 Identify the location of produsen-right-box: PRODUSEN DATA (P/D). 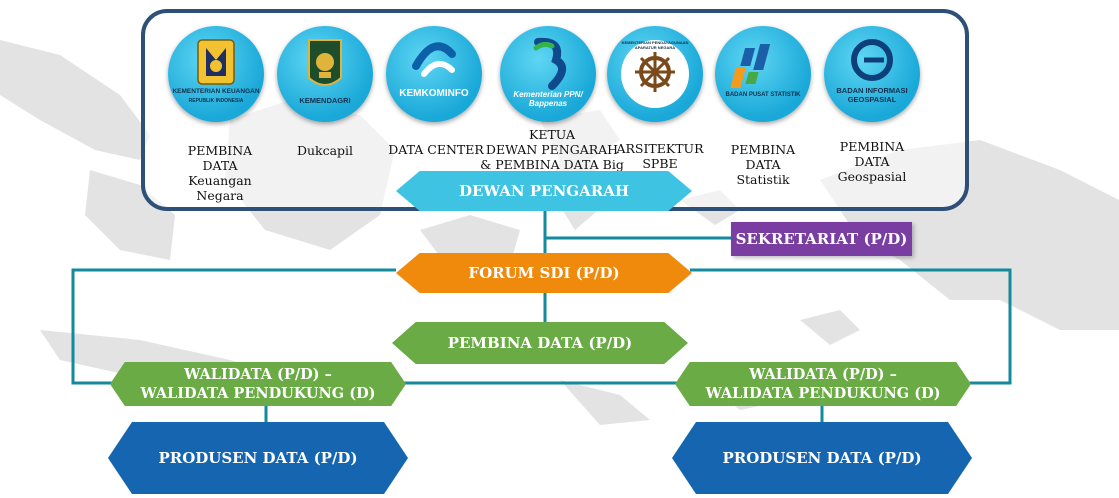
(822, 458).